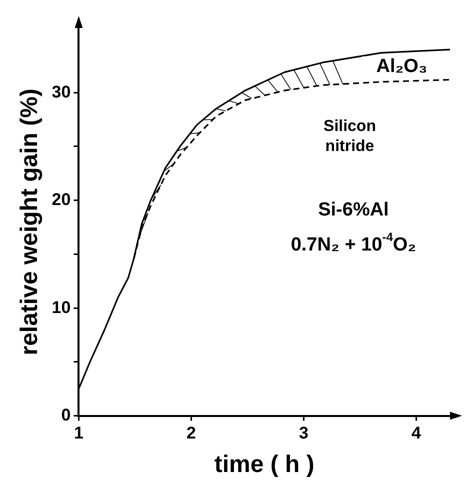 The image size is (471, 492). I want to click on x-tick-label: 4, so click(417, 433).